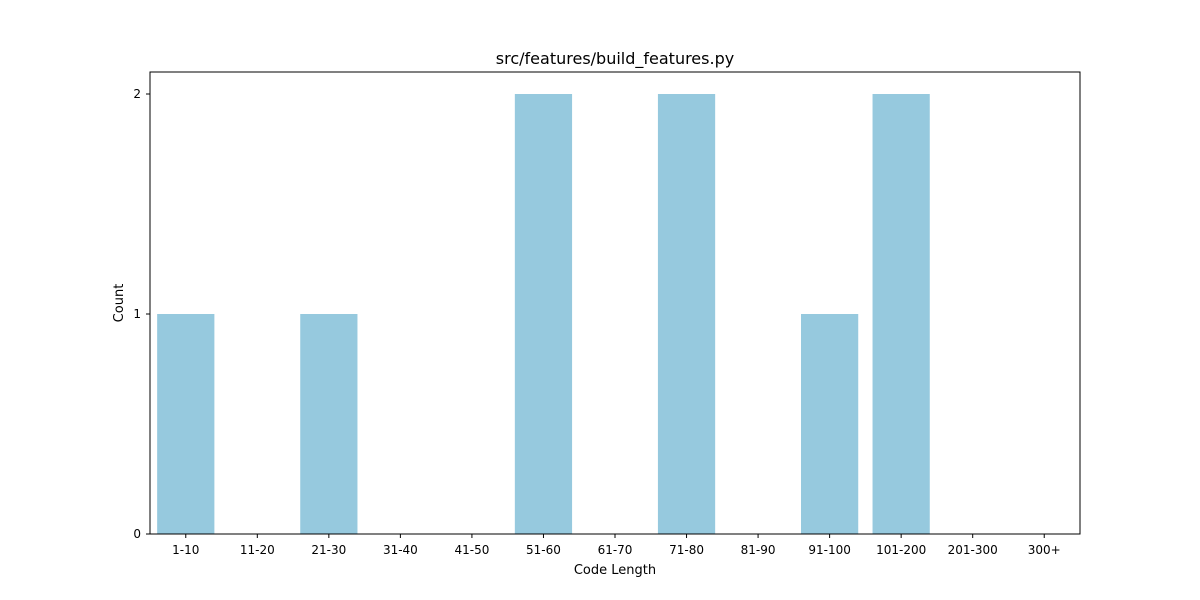 This screenshot has height=600, width=1200. Describe the element at coordinates (141, 314) in the screenshot. I see `y-axis-ticks: 0 1 2` at that location.